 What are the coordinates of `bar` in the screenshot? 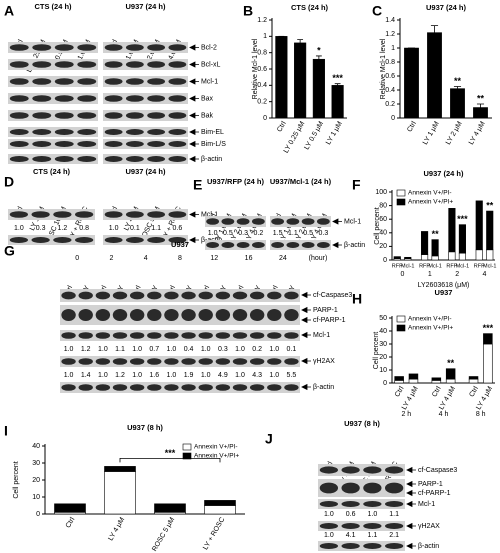 It's located at (281, 77).